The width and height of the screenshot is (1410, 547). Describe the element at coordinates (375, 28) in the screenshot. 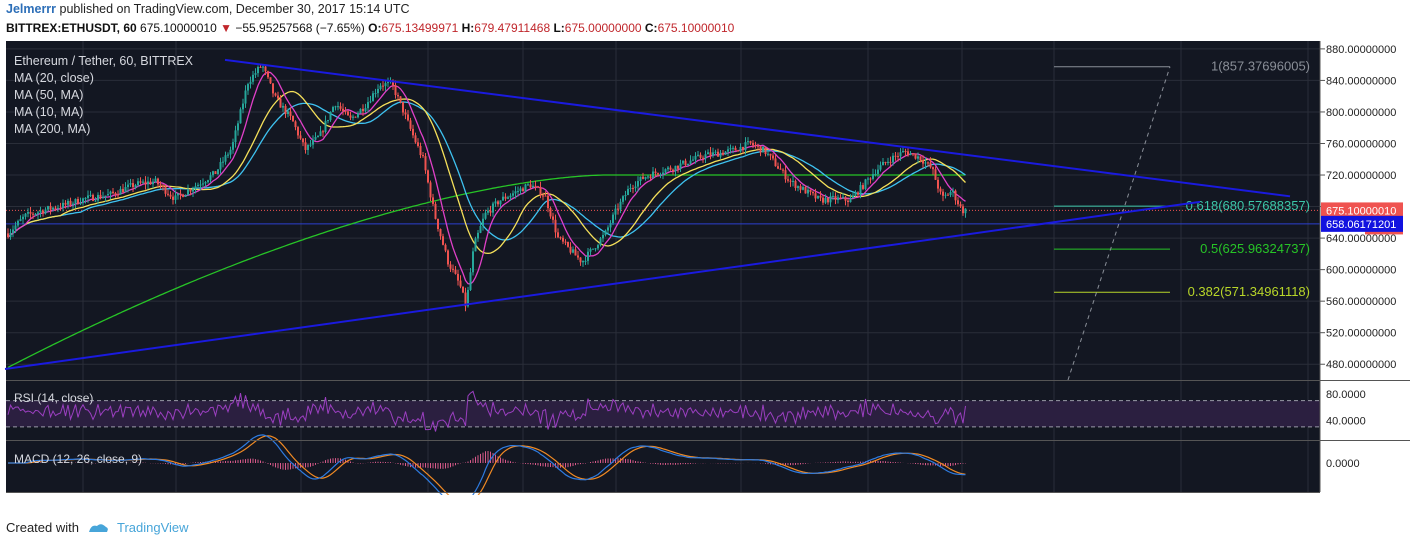

I see `open-label: O:` at that location.